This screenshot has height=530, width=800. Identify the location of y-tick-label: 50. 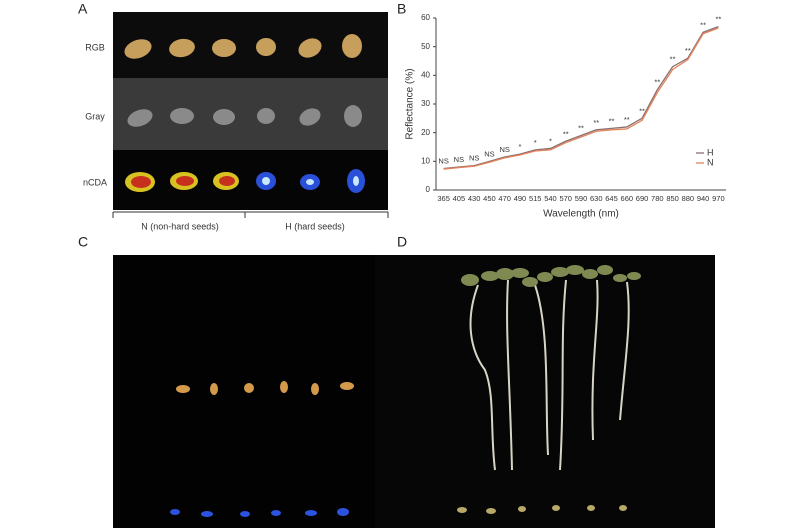
(425, 46).